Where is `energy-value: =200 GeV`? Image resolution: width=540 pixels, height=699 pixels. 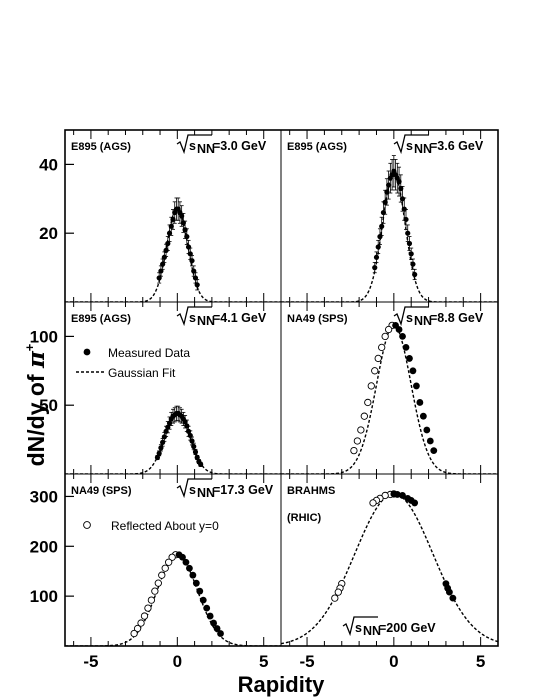 energy-value: =200 GeV is located at coordinates (407, 628).